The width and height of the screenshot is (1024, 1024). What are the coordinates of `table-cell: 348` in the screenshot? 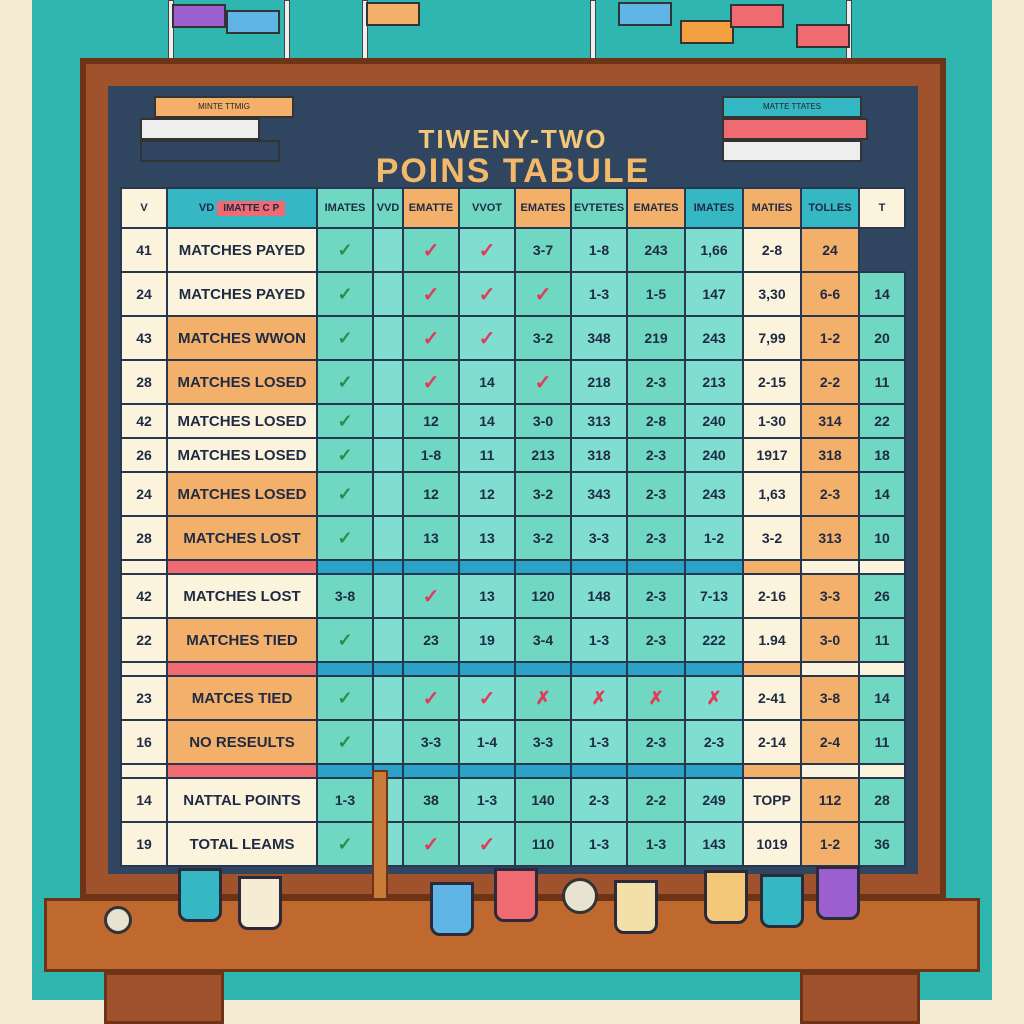 It's located at (599, 338).